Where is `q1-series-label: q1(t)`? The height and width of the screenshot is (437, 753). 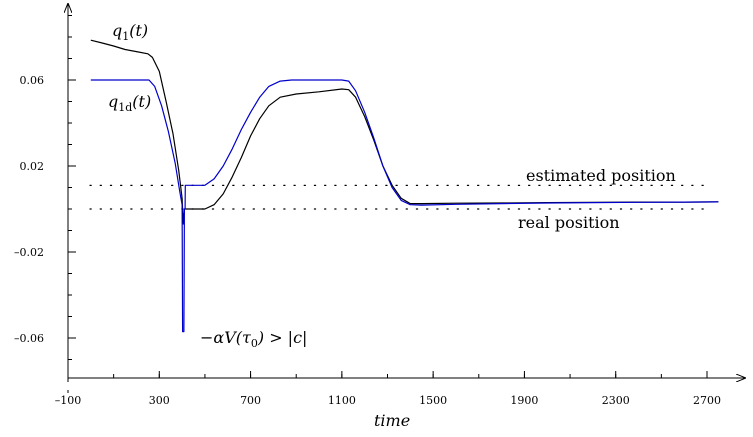
q1-series-label: q1(t) is located at coordinates (130, 32).